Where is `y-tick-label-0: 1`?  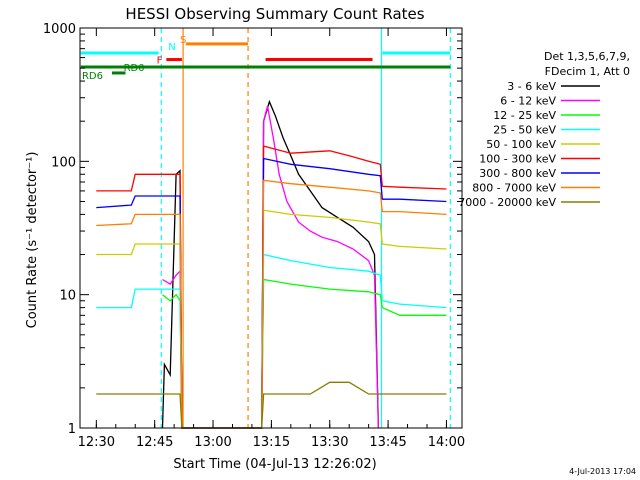
y-tick-label-0: 1 is located at coordinates (72, 429).